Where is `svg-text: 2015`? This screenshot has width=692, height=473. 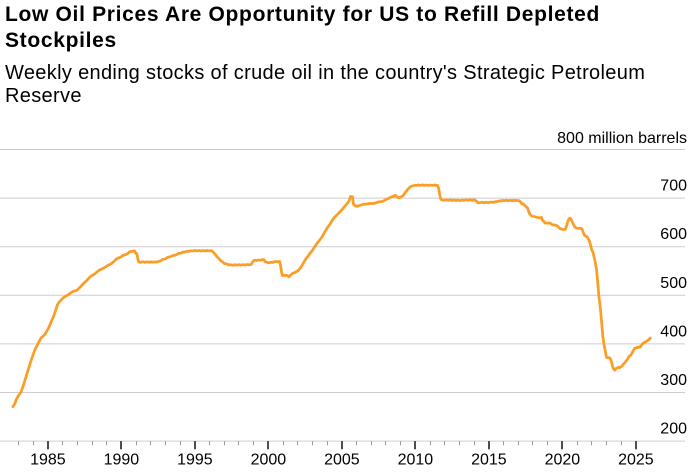 svg-text: 2015 is located at coordinates (489, 460).